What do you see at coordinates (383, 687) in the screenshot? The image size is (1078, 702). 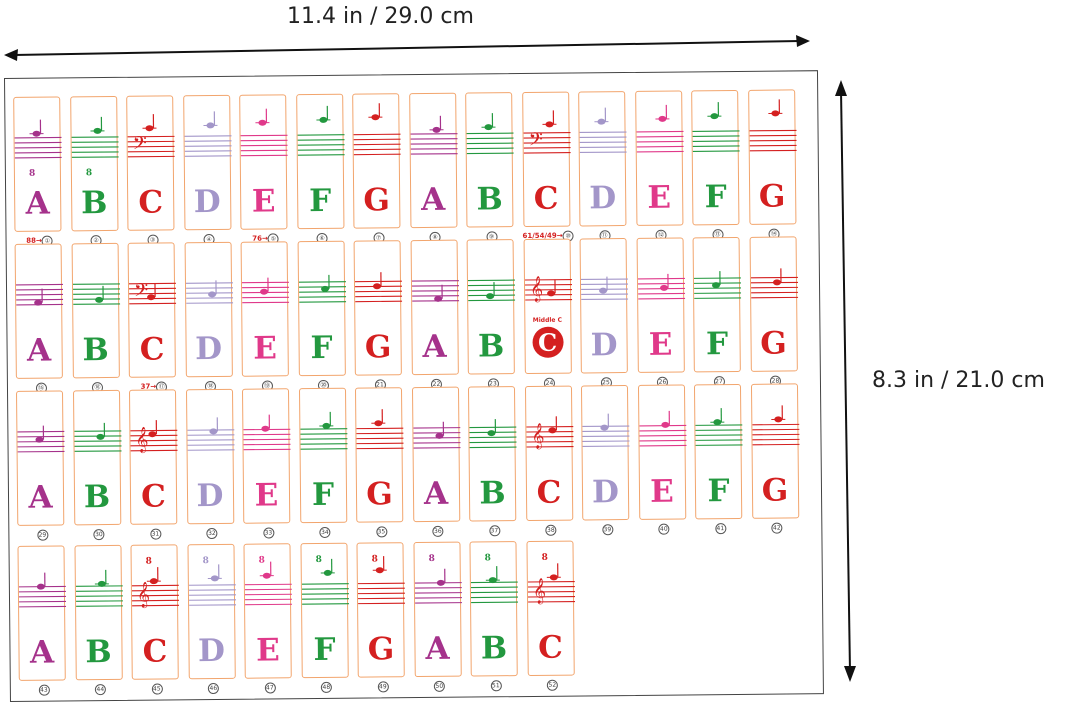 I see `key-number-circle: 49` at bounding box center [383, 687].